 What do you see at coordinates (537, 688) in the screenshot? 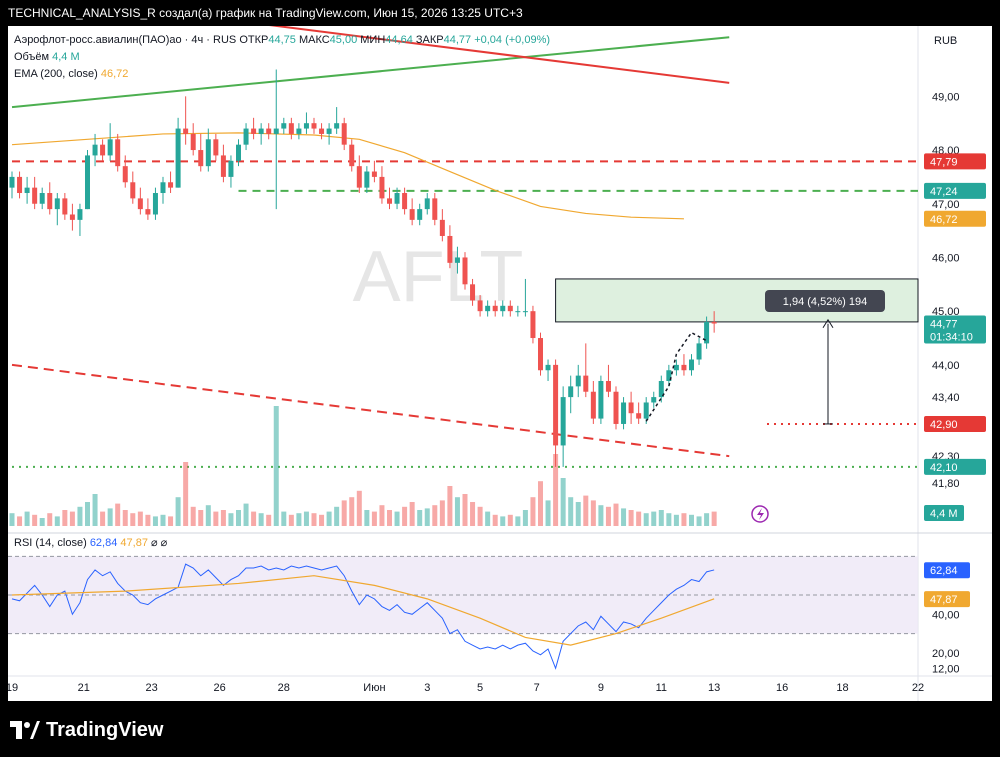
I see `time-tick-label: 7` at bounding box center [537, 688].